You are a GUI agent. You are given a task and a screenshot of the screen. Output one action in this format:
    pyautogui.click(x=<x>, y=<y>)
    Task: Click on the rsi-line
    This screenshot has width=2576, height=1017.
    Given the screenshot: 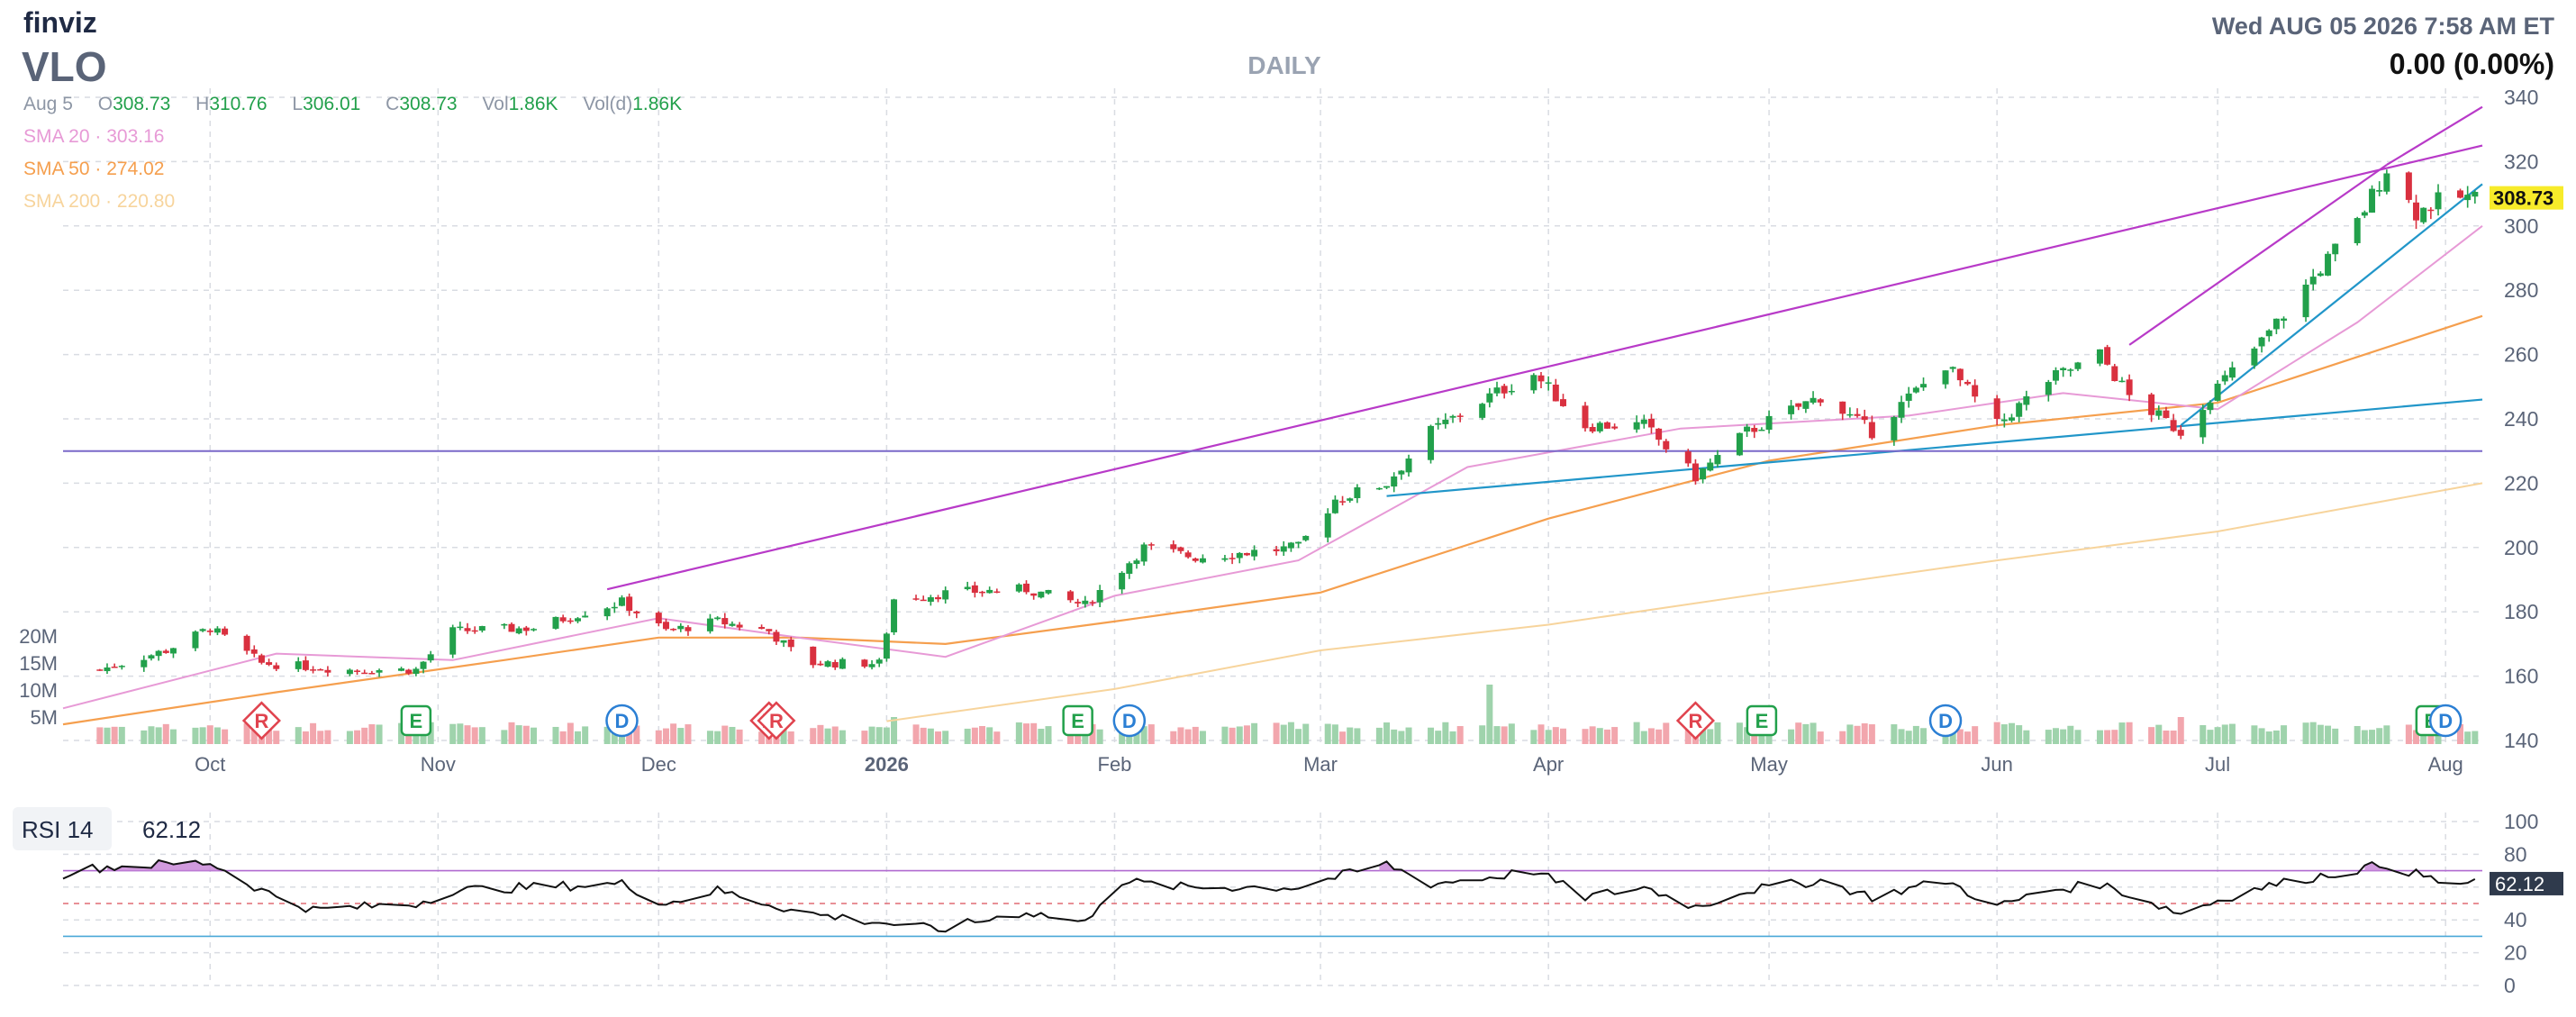 What is the action you would take?
    pyautogui.click(x=1269, y=895)
    